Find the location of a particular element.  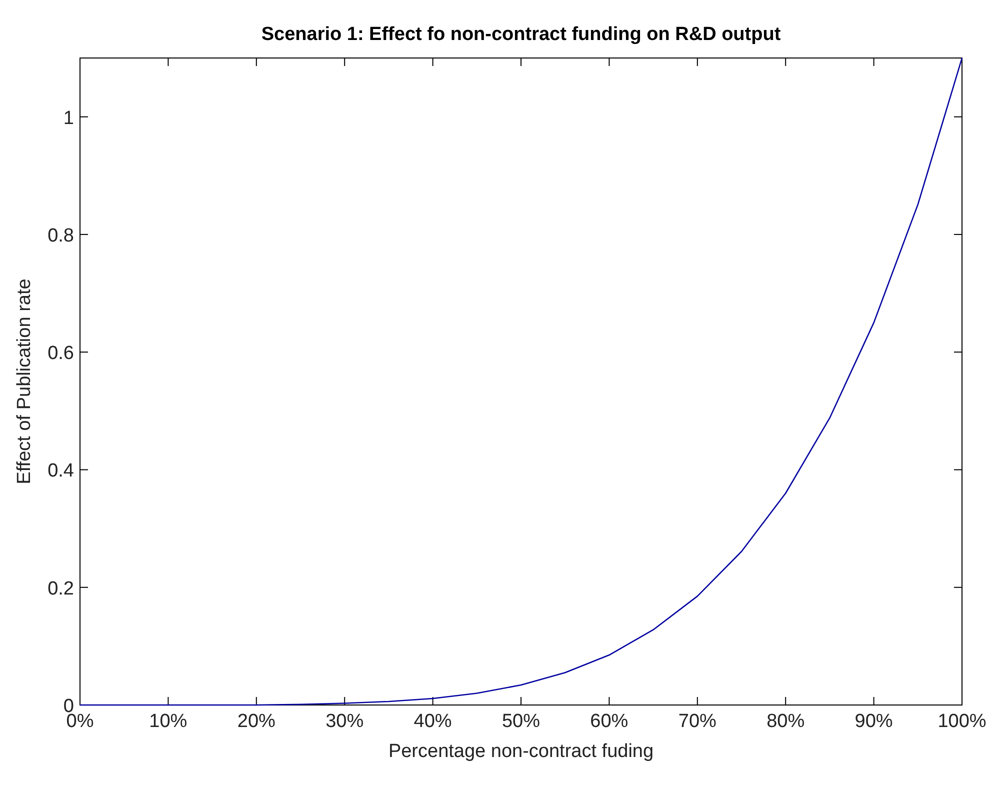

y-axis-title: Effect of Publication rate is located at coordinates (24, 381).